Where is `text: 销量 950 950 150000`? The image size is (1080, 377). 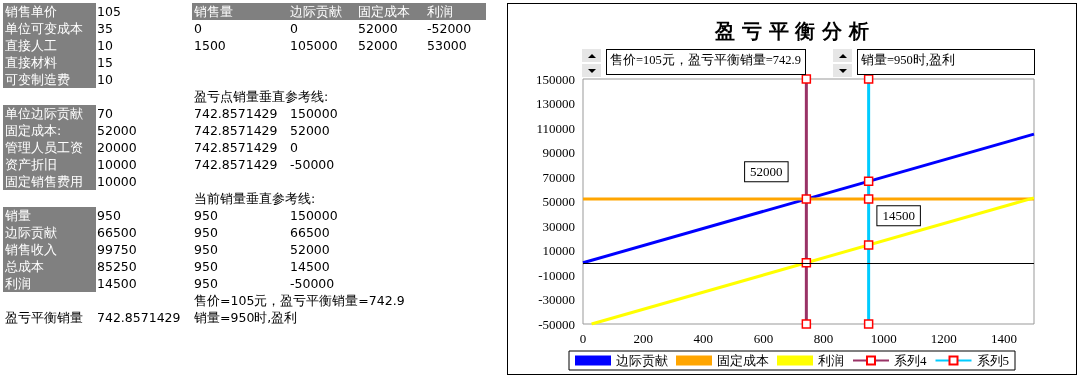 text: 销量 950 950 150000 is located at coordinates (171, 215).